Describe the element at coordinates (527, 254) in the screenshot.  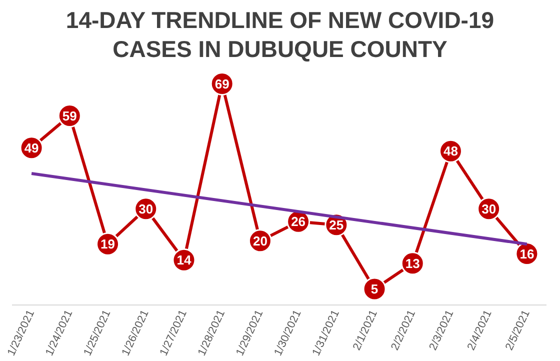
I see `data-label: 16` at that location.